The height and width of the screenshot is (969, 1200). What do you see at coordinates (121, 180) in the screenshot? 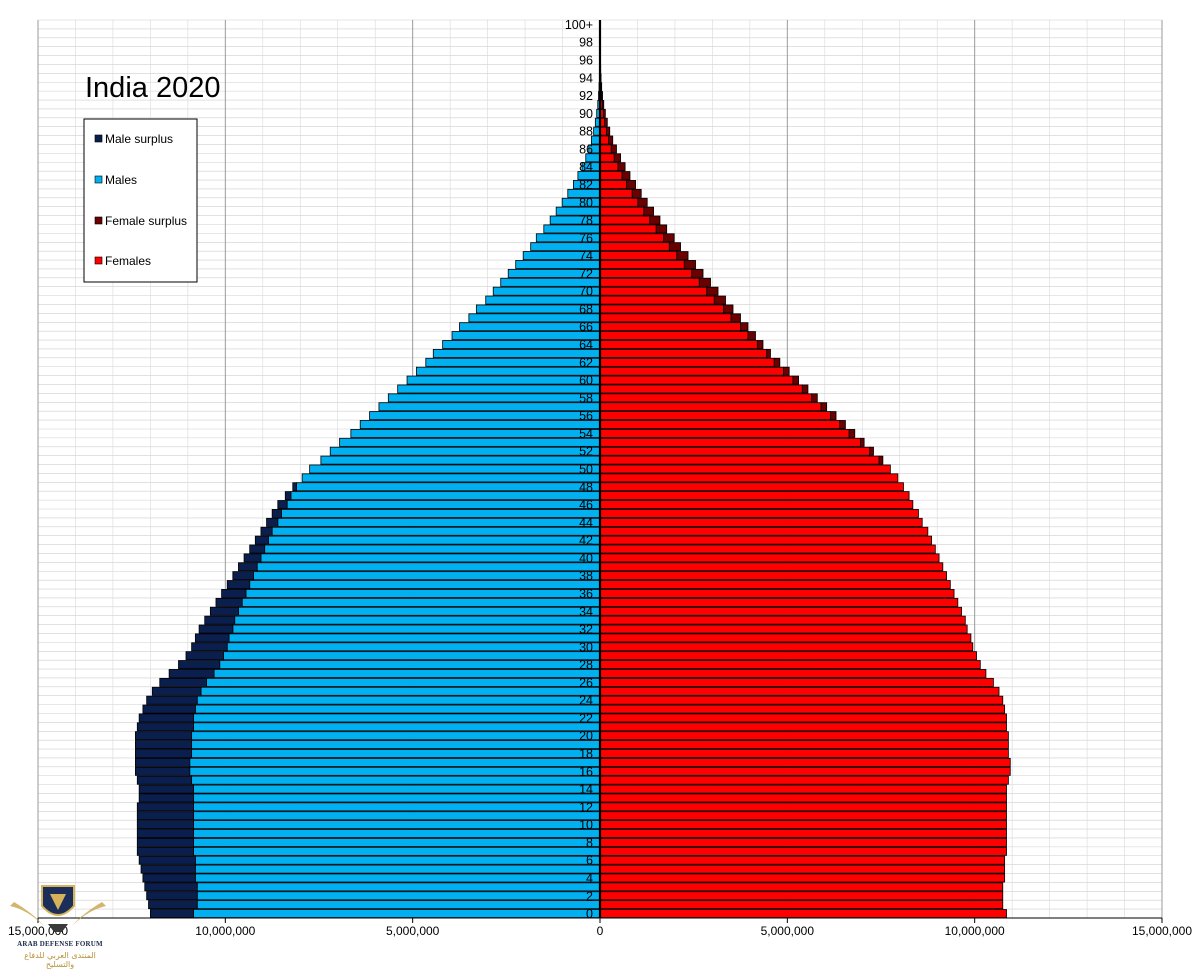
I see `legend-label: Males` at bounding box center [121, 180].